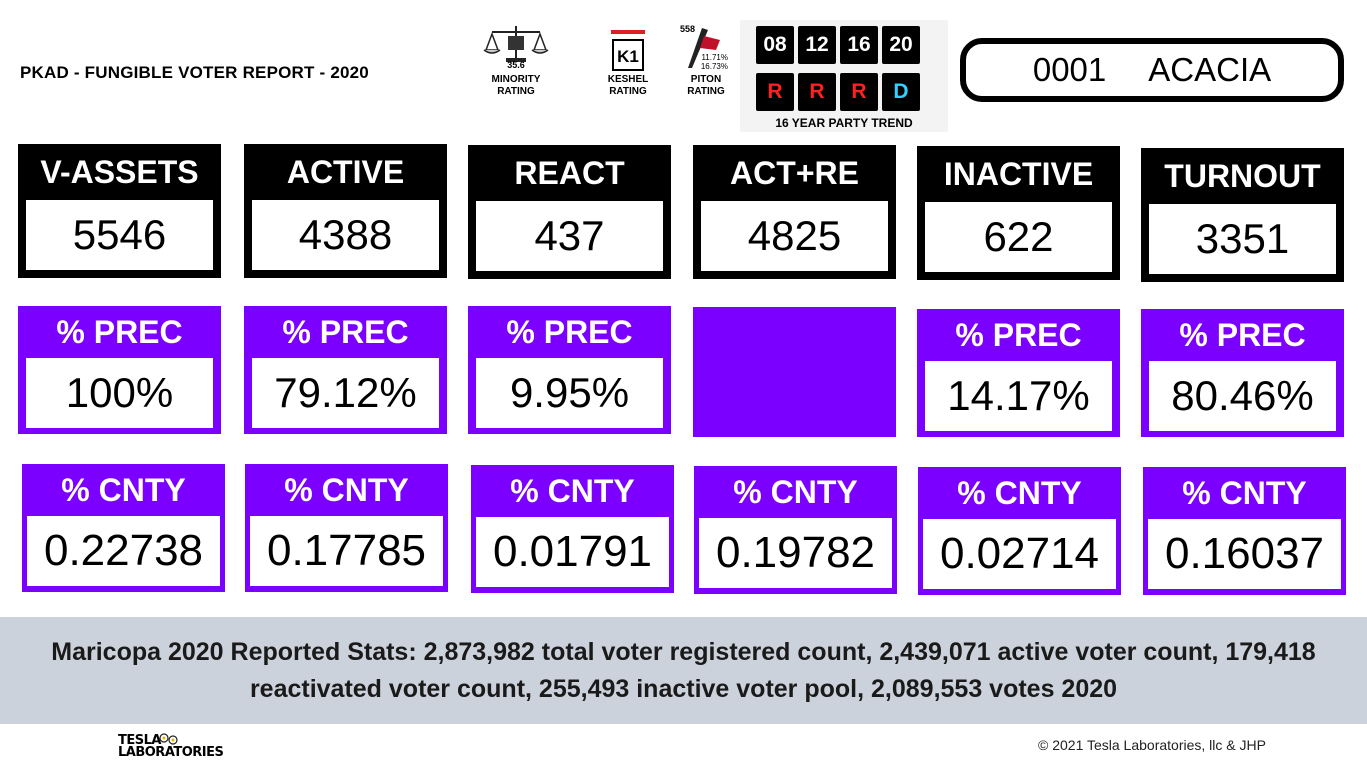  What do you see at coordinates (1018, 237) in the screenshot?
I see `metric-value: 622` at bounding box center [1018, 237].